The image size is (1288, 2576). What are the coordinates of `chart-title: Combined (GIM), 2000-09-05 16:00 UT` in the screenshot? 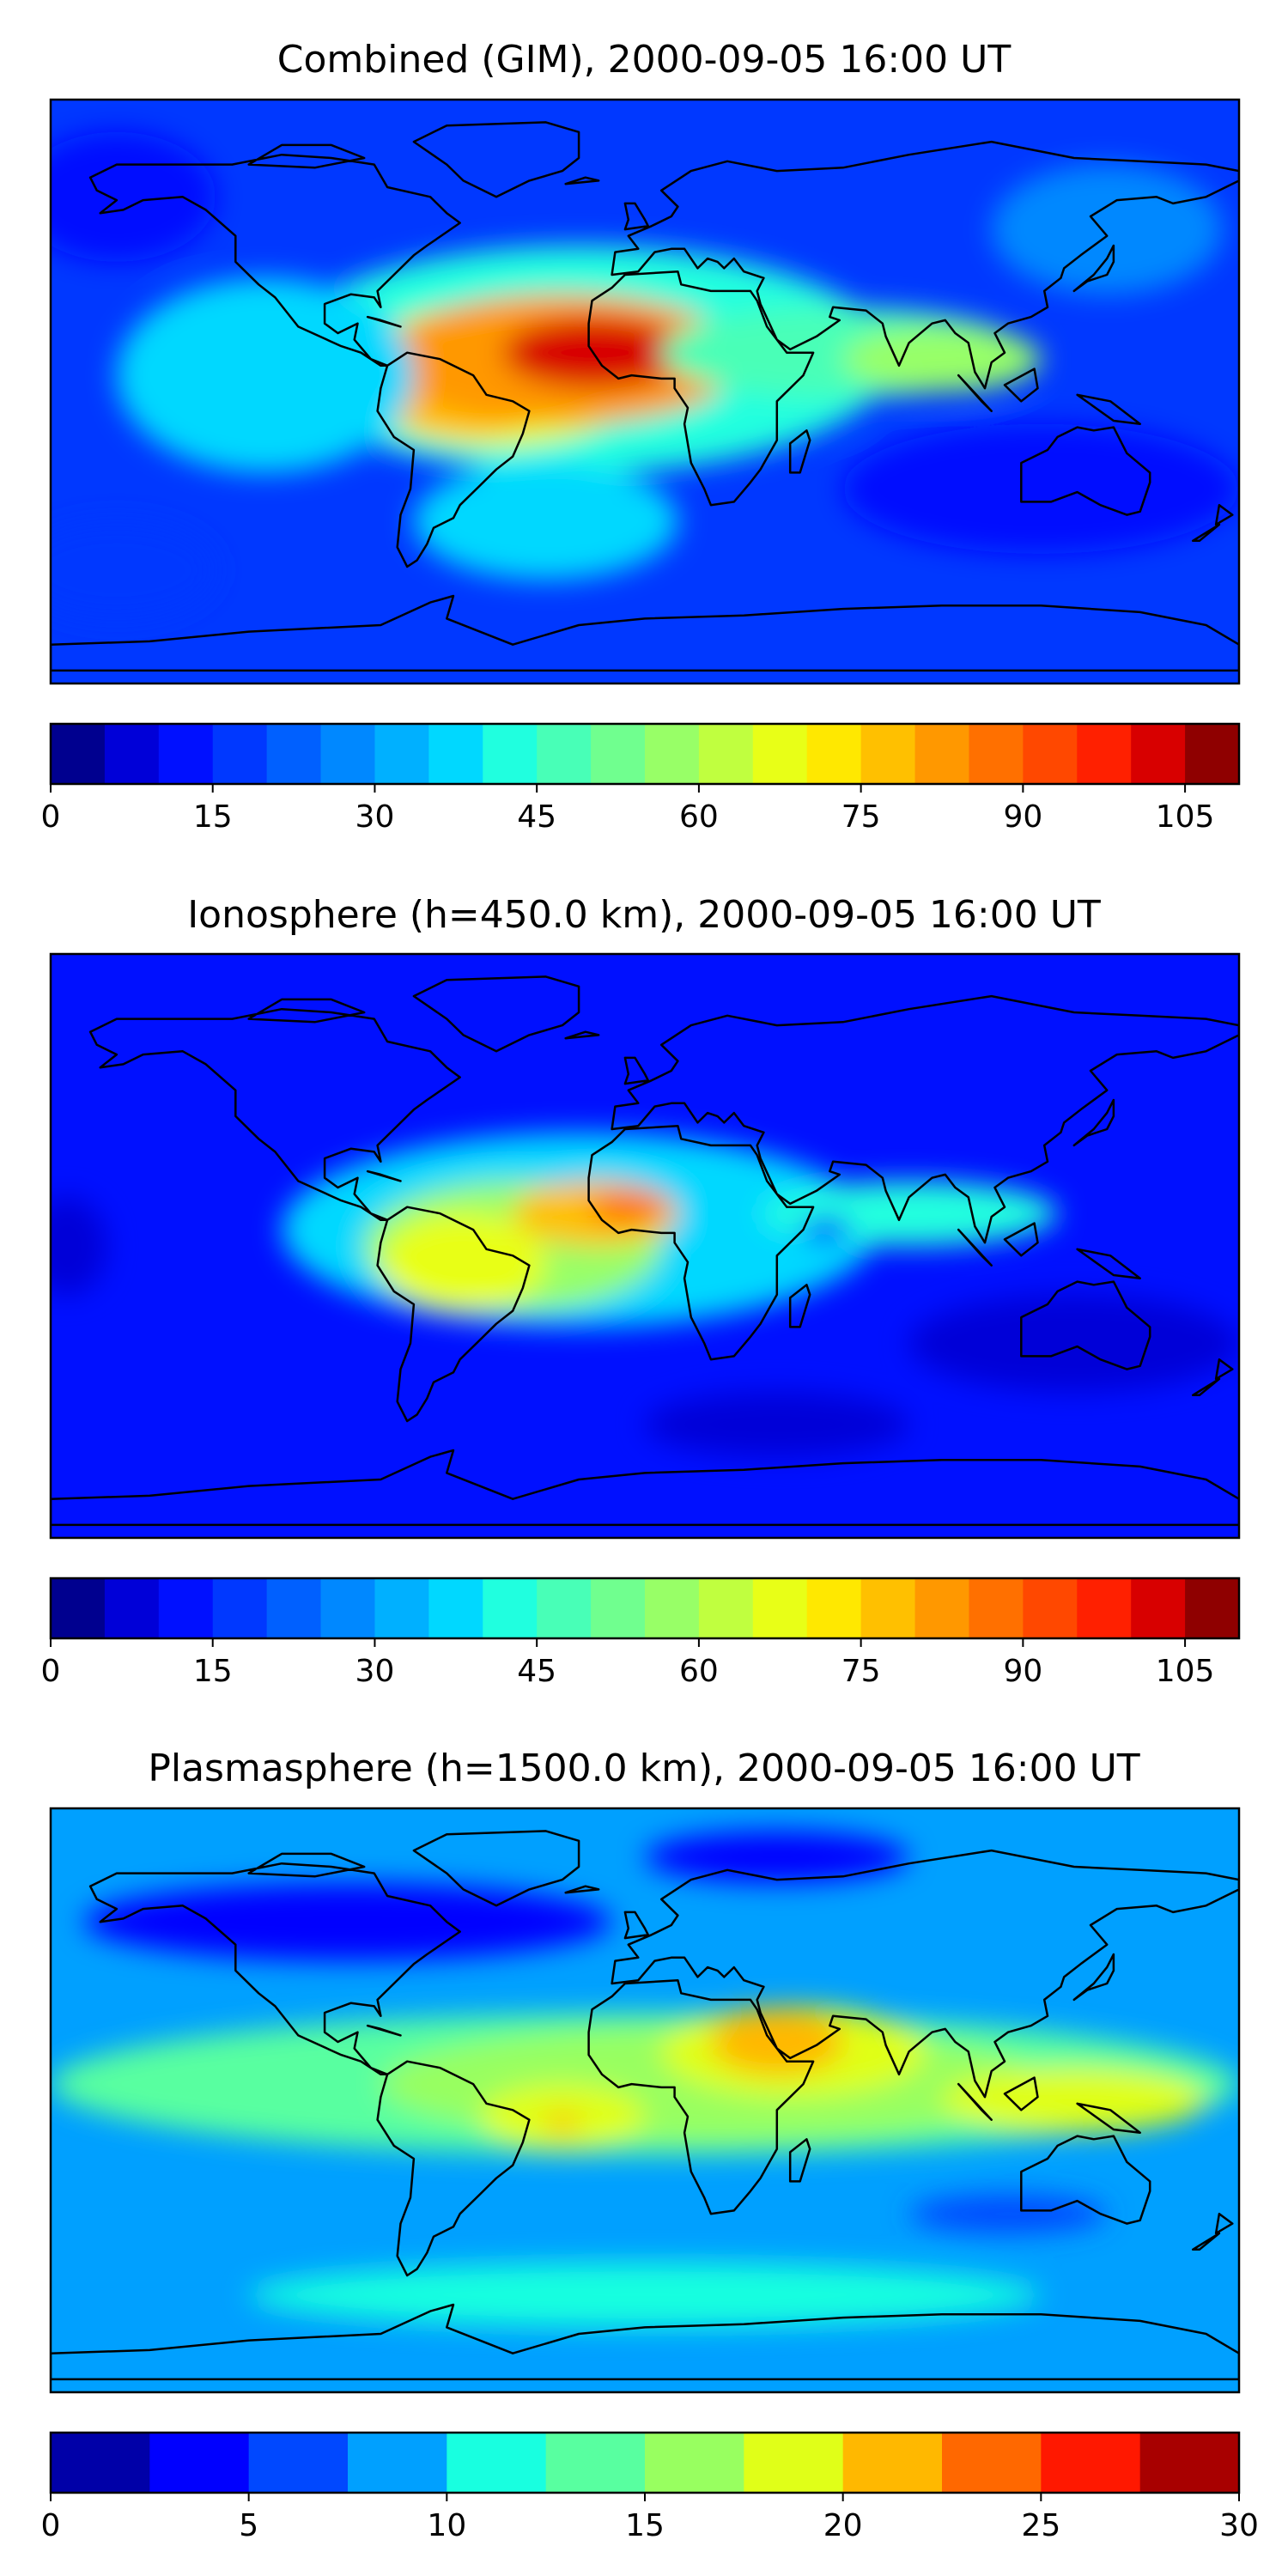 It's located at (644, 60).